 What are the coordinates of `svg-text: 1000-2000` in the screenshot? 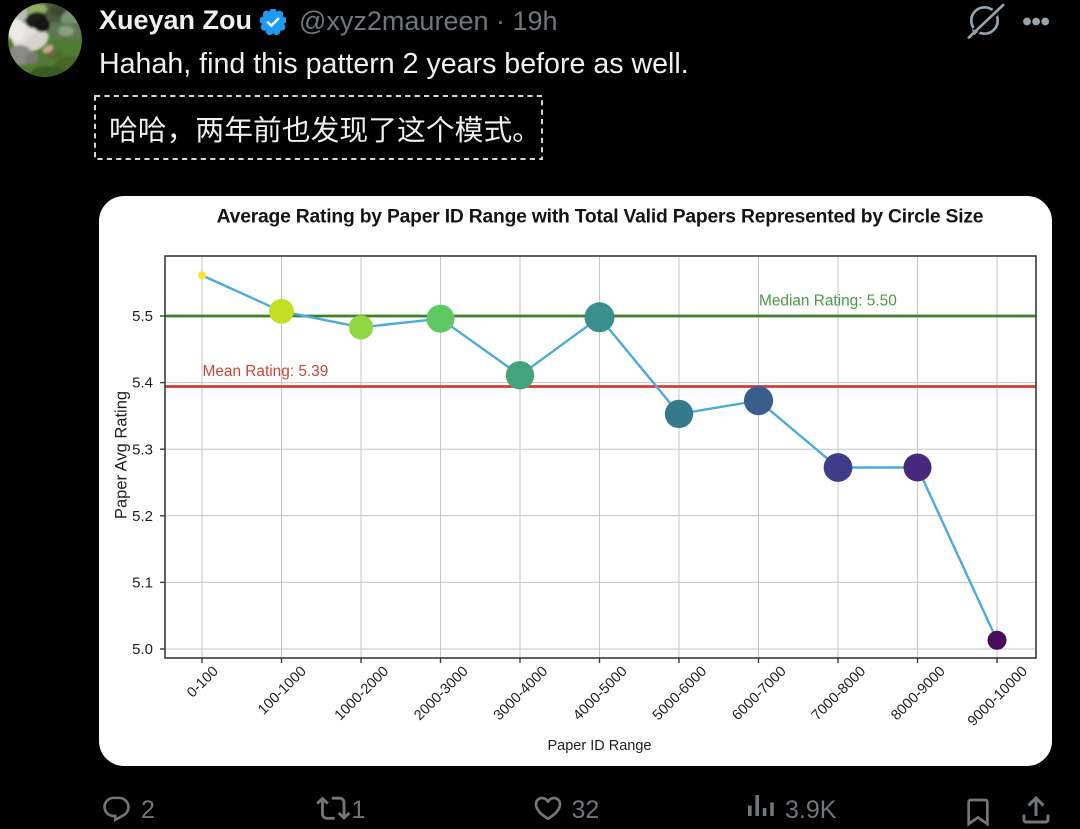 It's located at (362, 694).